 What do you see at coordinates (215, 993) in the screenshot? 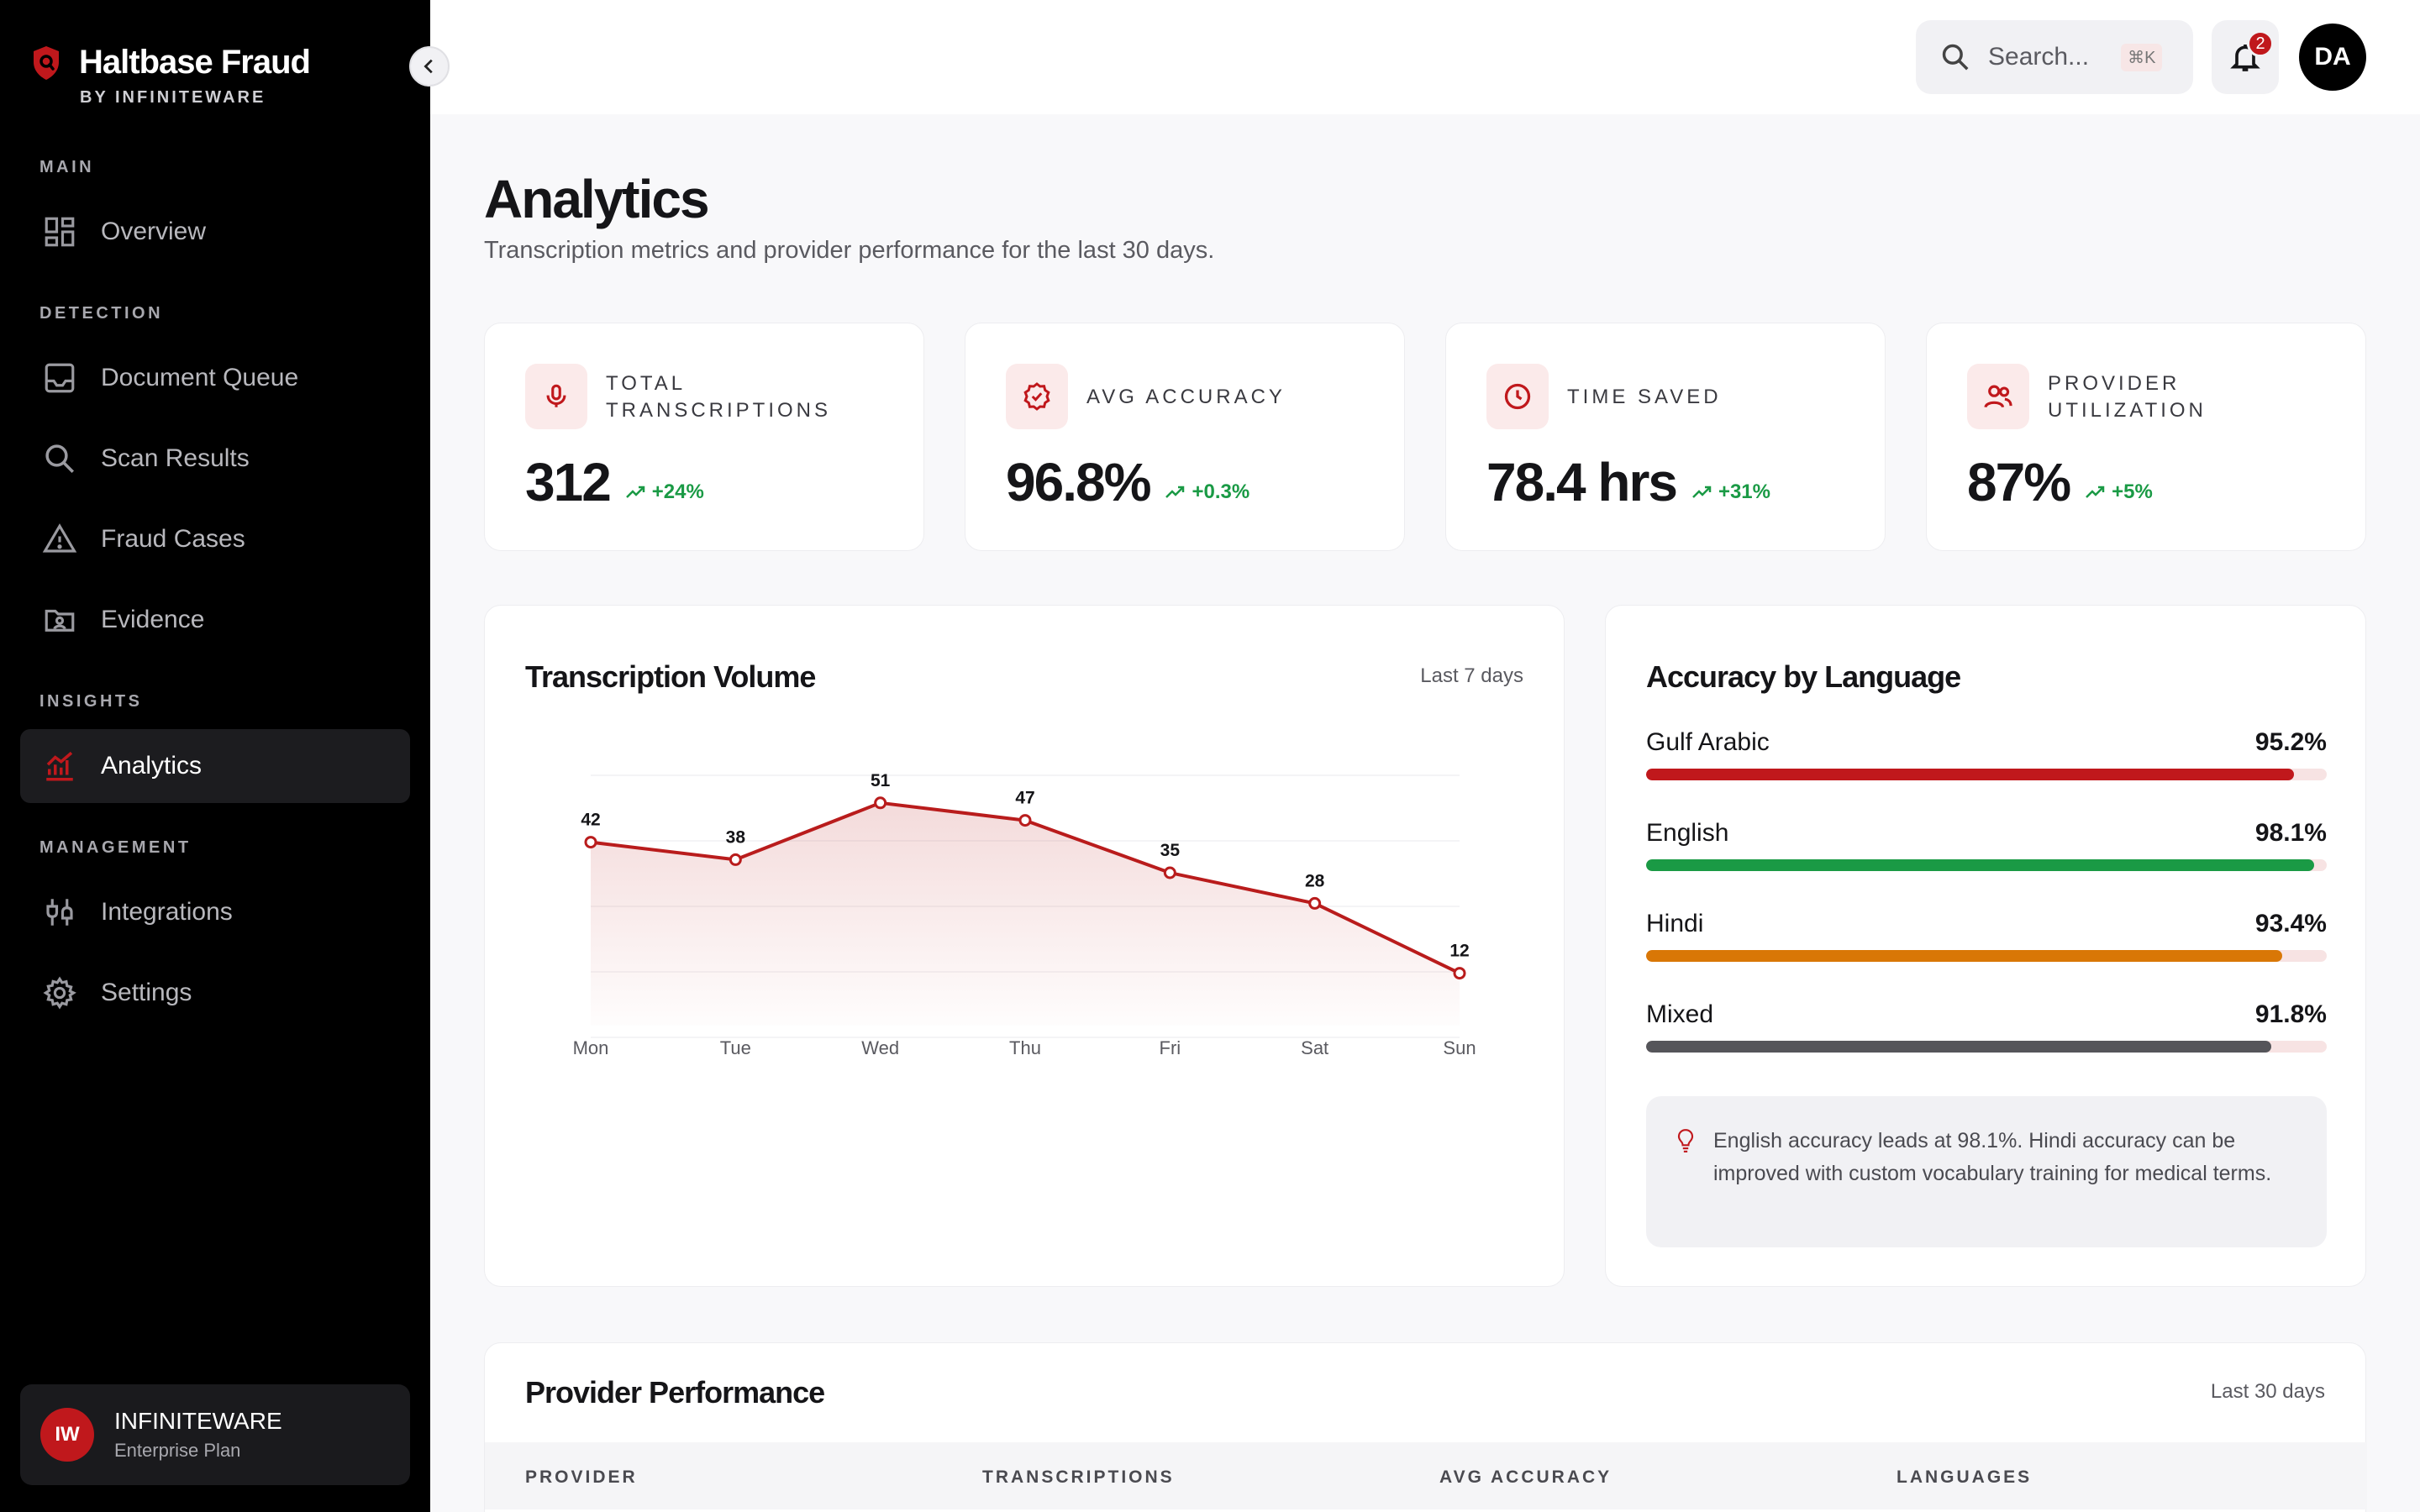
I see `sidebar-item-settings: Settings` at bounding box center [215, 993].